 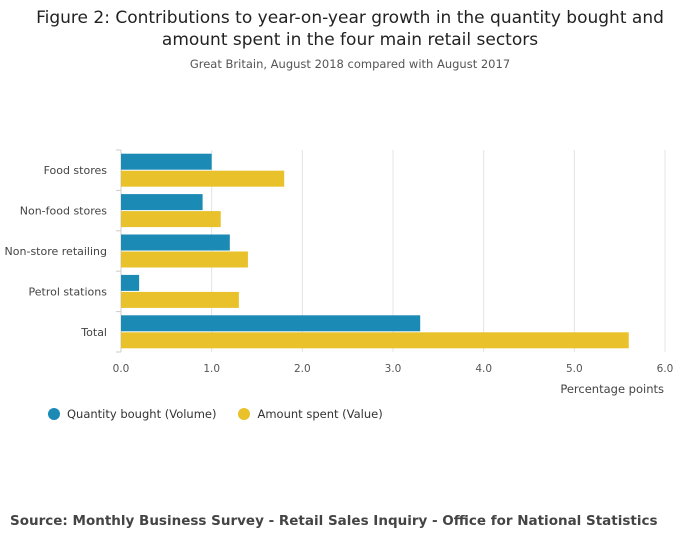 I want to click on y-category-label: Total, so click(x=93, y=332).